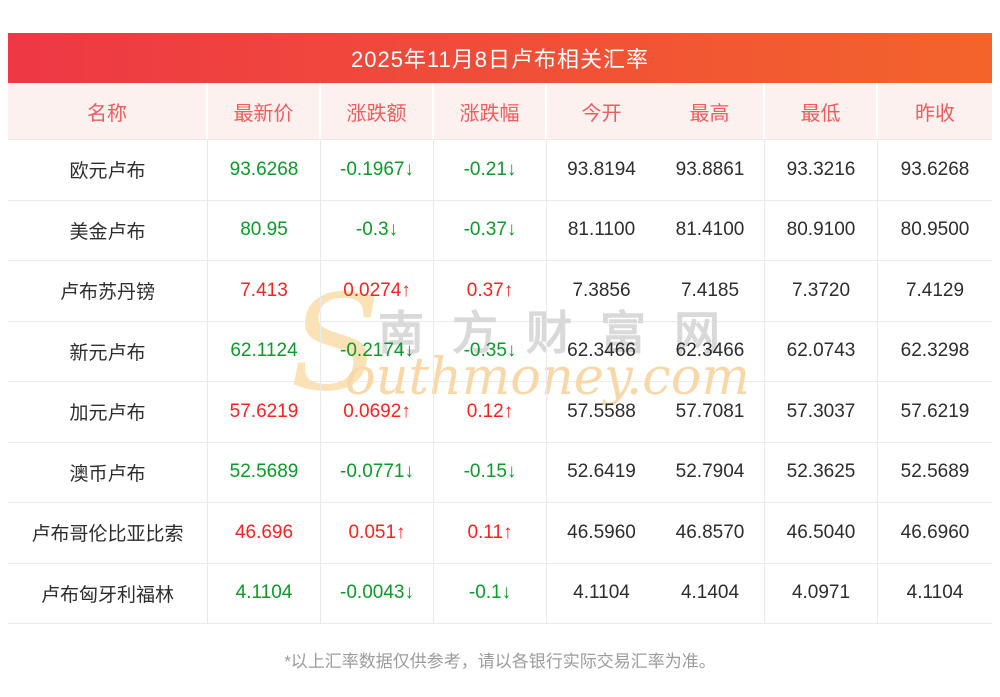 The height and width of the screenshot is (697, 1000). Describe the element at coordinates (377, 230) in the screenshot. I see `cell-change: -0.3↓` at that location.